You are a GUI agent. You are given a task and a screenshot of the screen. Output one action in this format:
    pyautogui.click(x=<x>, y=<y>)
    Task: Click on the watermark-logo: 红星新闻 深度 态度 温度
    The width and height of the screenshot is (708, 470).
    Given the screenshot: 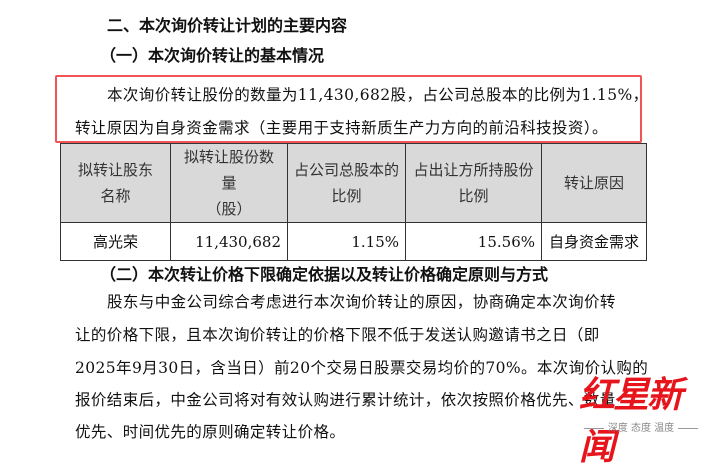 What is the action you would take?
    pyautogui.click(x=641, y=415)
    